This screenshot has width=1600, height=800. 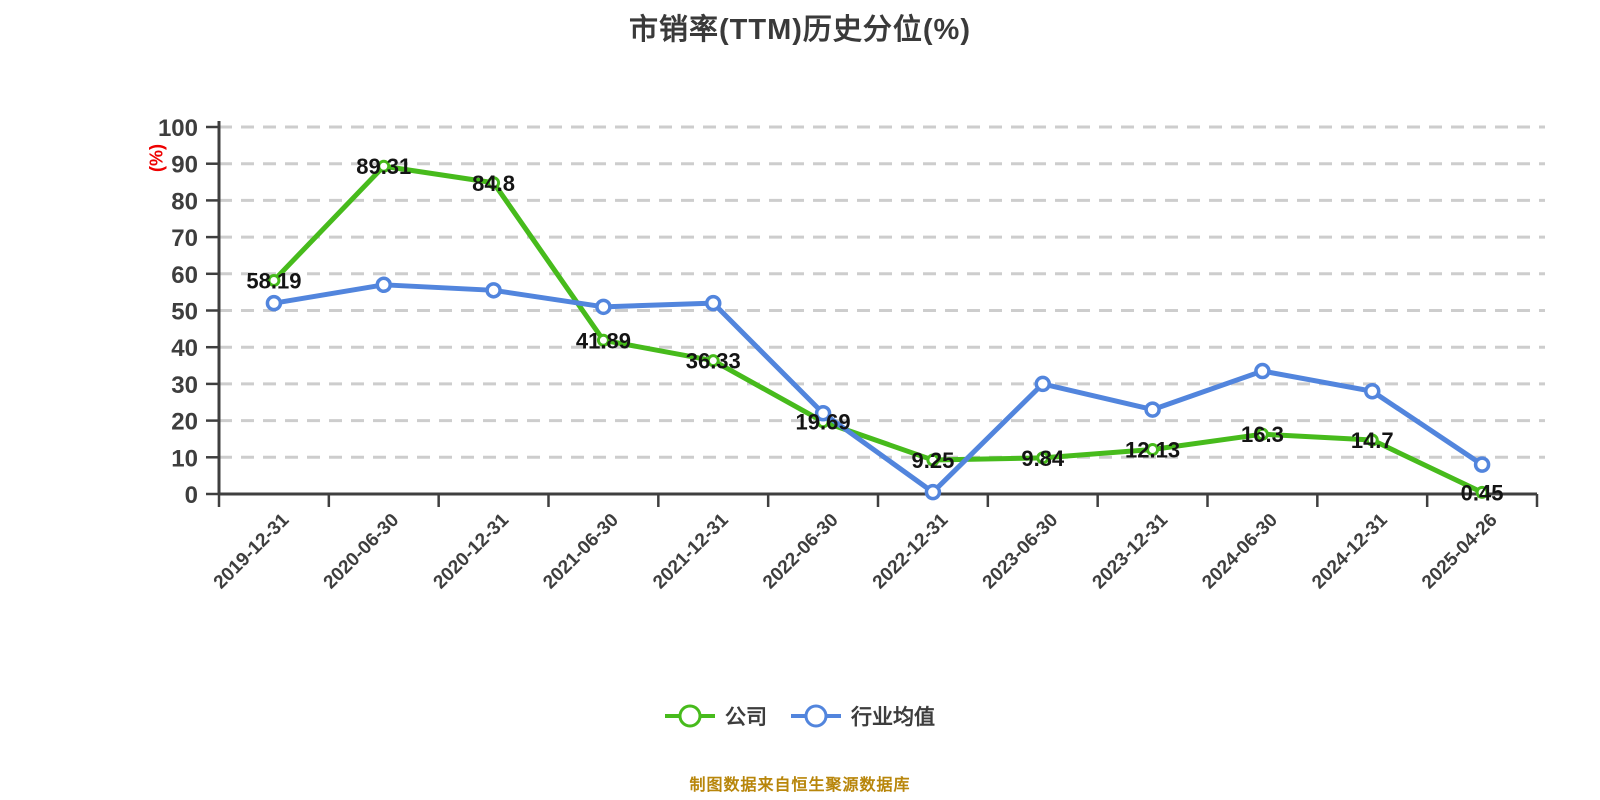 I want to click on y-tick-label: 0, so click(x=191, y=495).